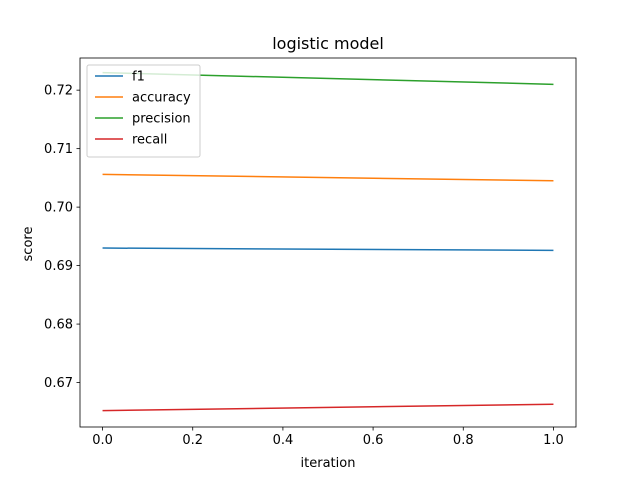 The width and height of the screenshot is (640, 480). I want to click on y-tick-label: 0.71, so click(58, 149).